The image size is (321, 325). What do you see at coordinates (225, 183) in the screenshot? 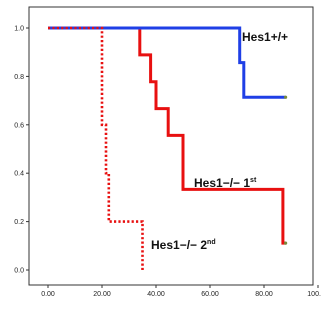
I see `series-label-hes1-ko-1st: Hes1−/− 1st` at bounding box center [225, 183].